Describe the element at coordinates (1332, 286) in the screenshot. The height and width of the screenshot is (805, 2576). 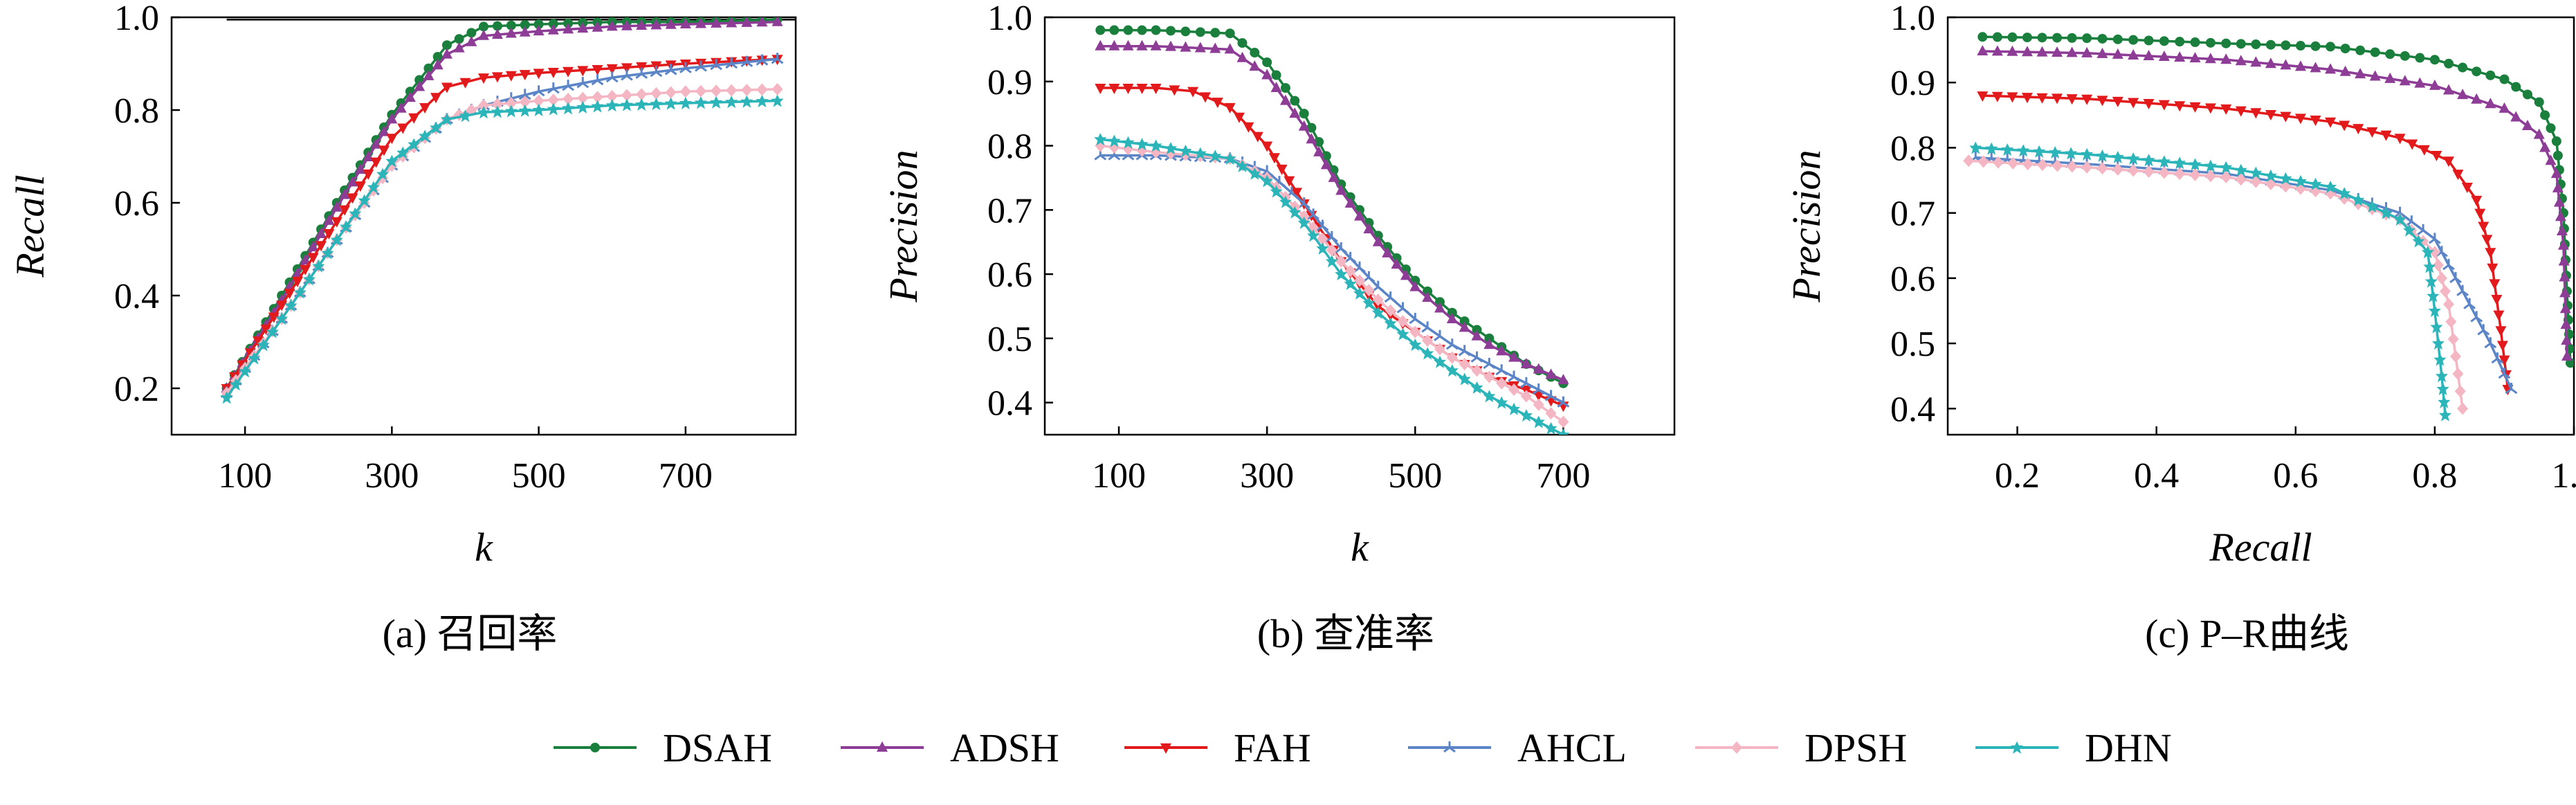
I see `series-line-dhn` at that location.